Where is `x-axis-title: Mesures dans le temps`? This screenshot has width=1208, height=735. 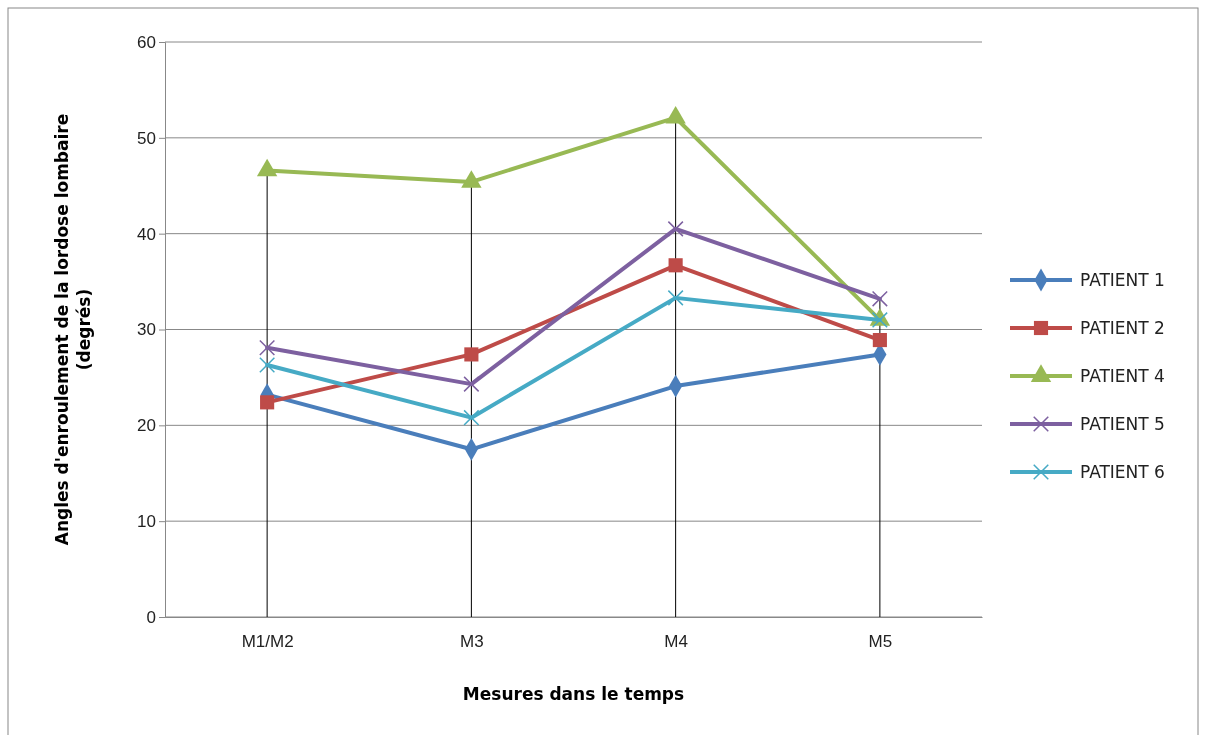 x-axis-title: Mesures dans le temps is located at coordinates (573, 694).